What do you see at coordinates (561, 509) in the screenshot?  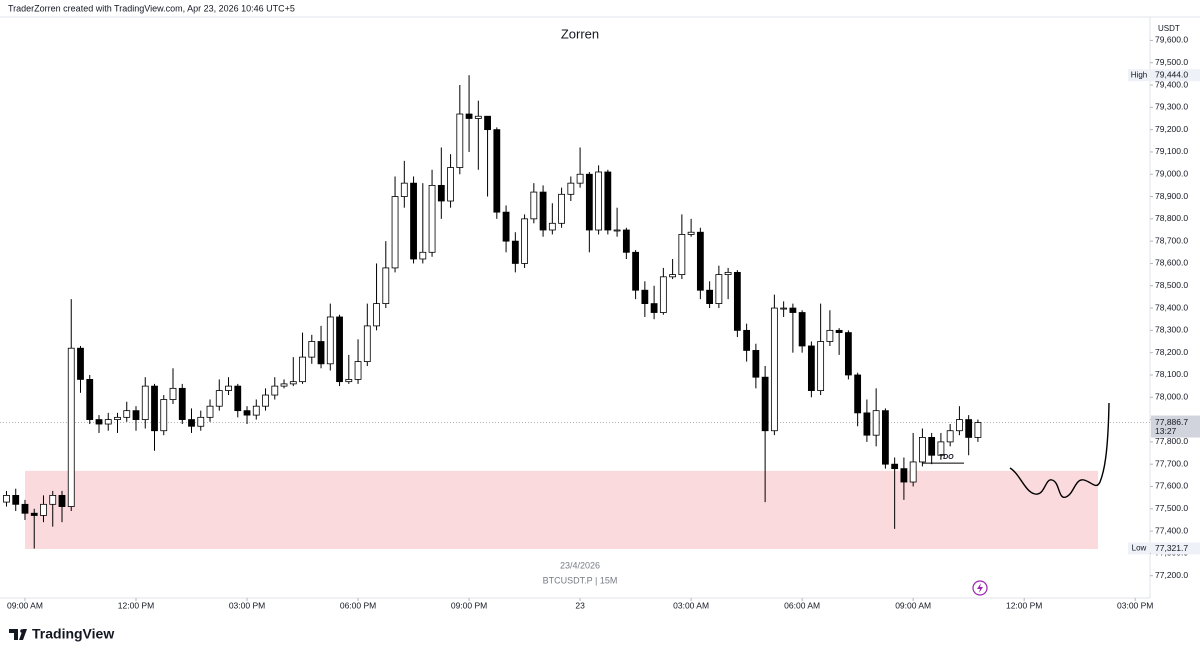 I see `zone-layer` at bounding box center [561, 509].